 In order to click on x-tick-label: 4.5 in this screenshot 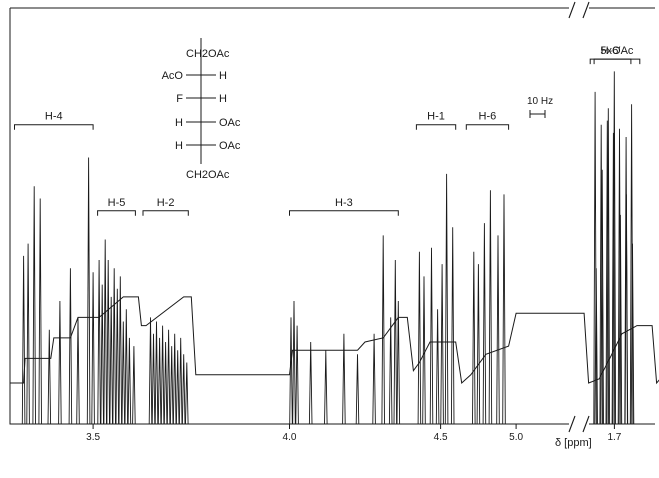, I will do `click(441, 437)`.